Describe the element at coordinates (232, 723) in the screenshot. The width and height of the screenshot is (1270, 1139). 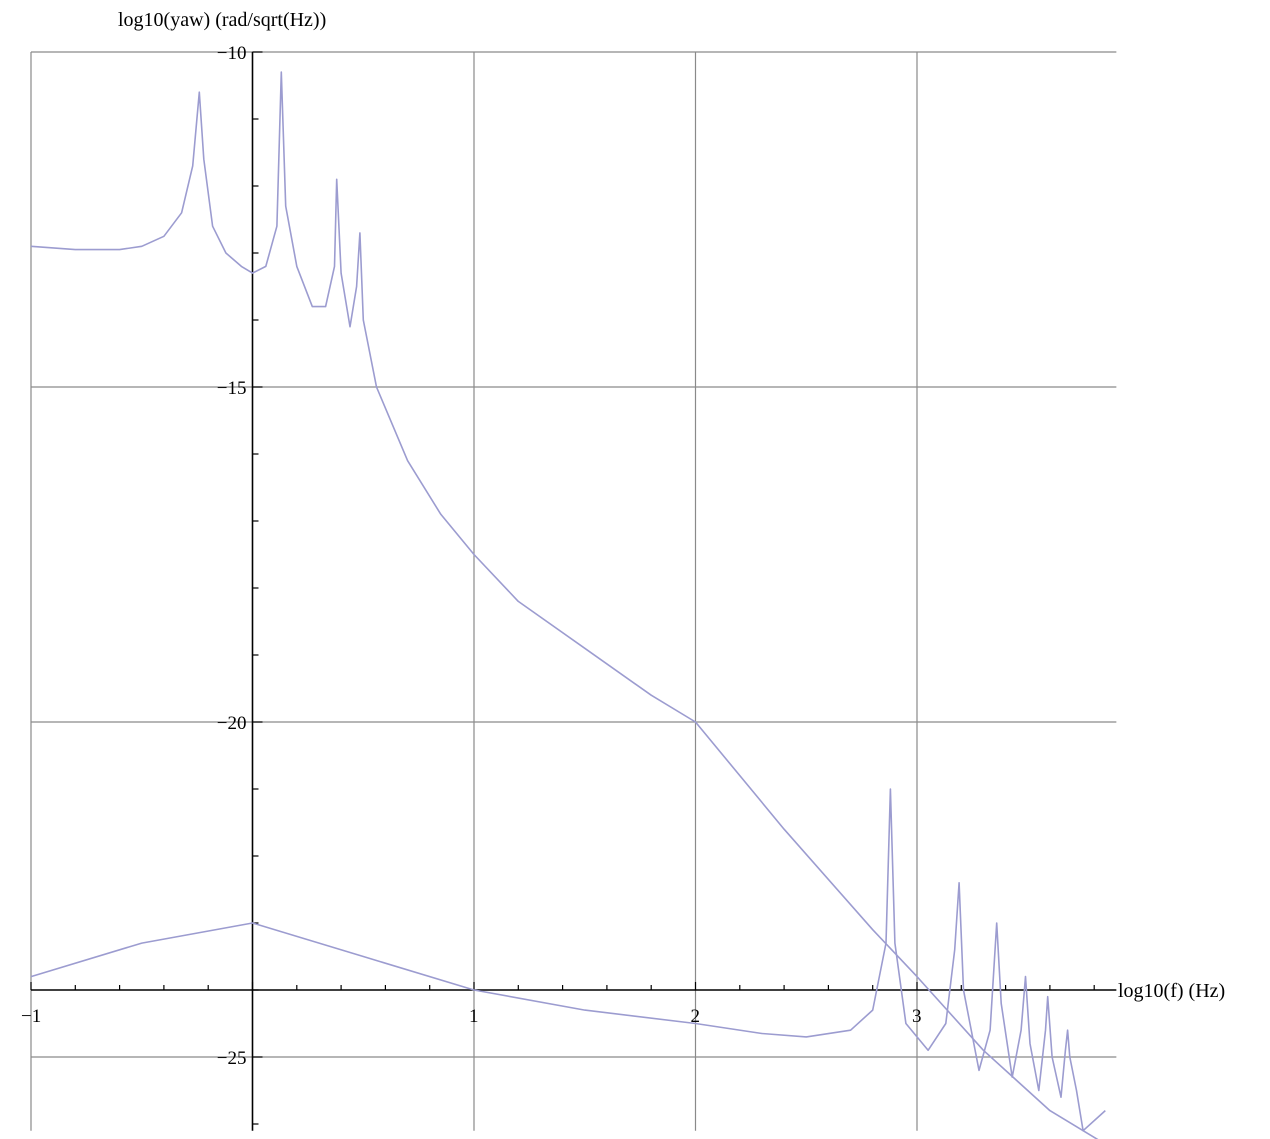
I see `y-tick-label: −20` at that location.